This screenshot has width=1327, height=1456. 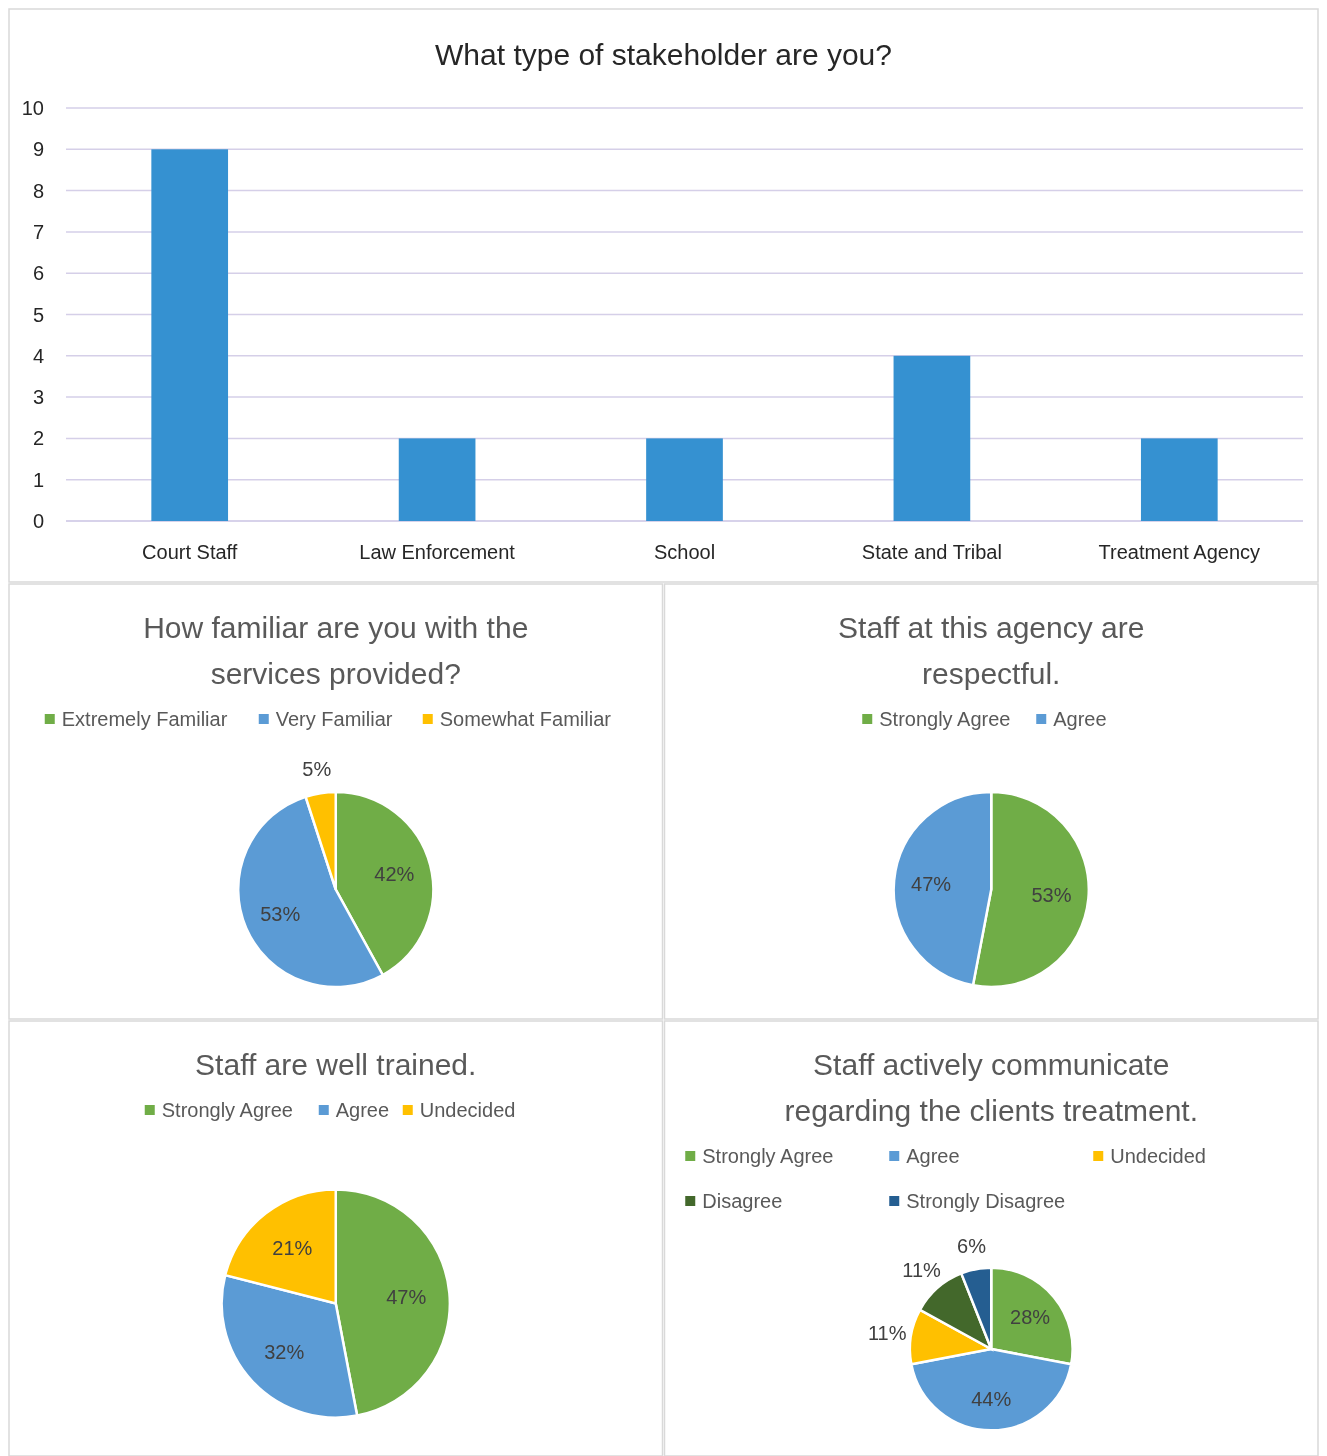 I want to click on data-label: 5%, so click(x=317, y=769).